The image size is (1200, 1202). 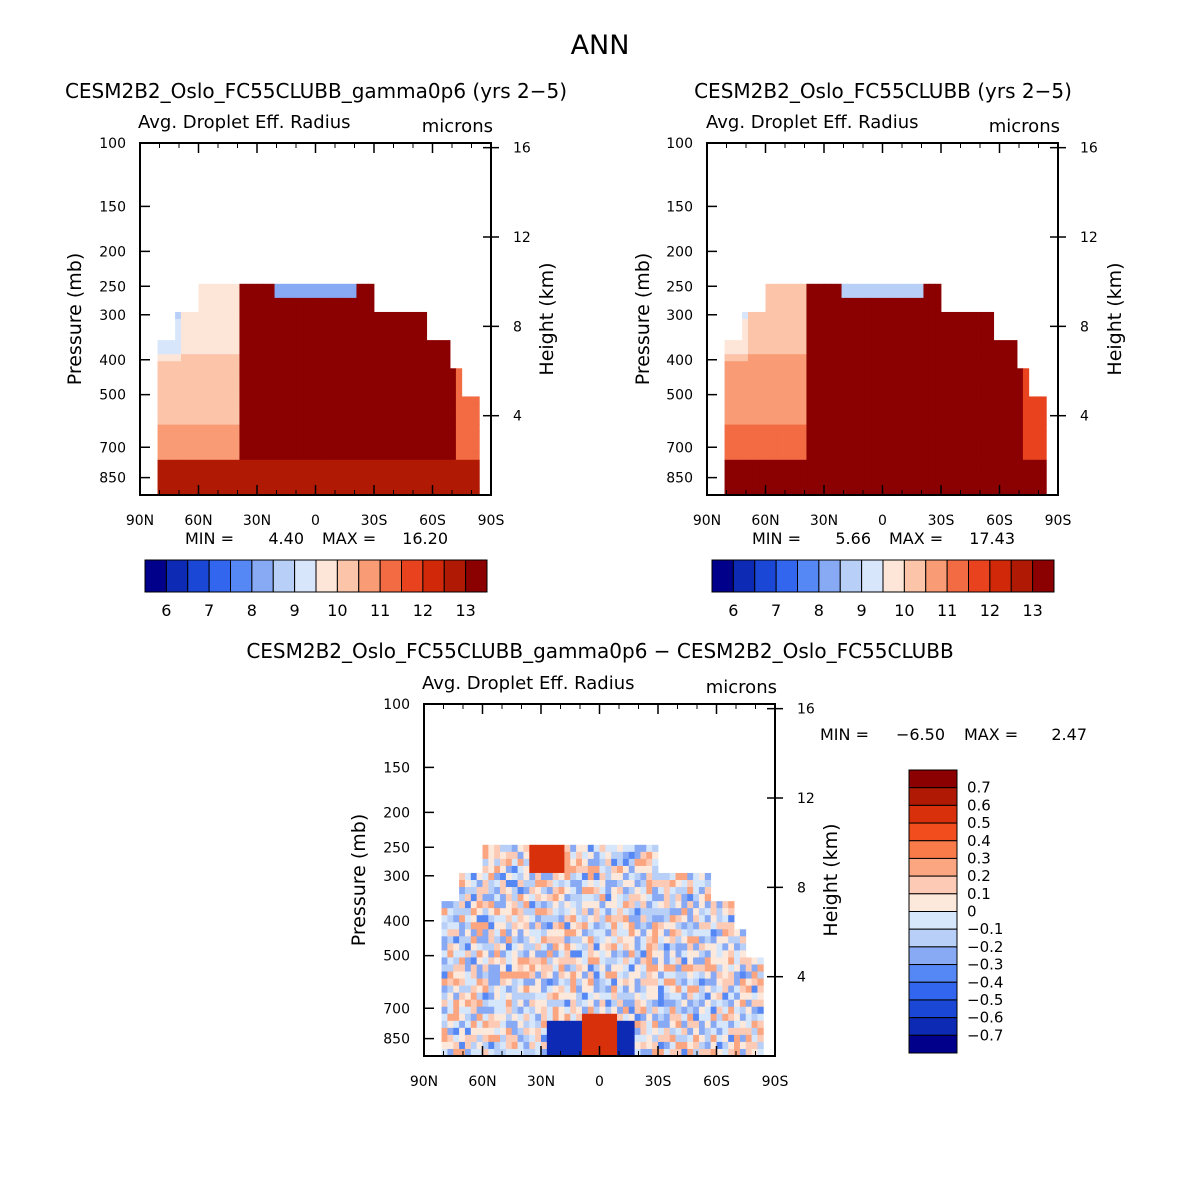 What do you see at coordinates (112, 144) in the screenshot?
I see `y-tick-label: 100` at bounding box center [112, 144].